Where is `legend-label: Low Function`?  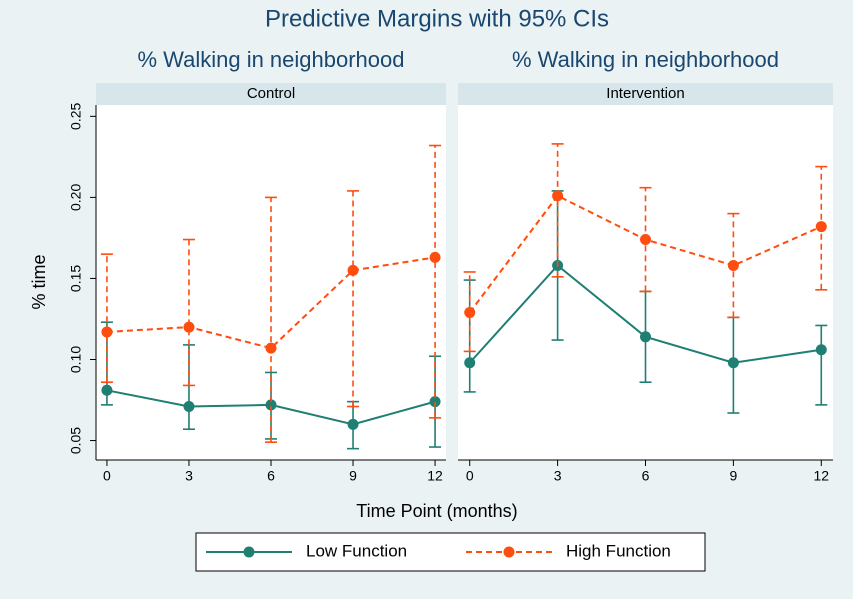
legend-label: Low Function is located at coordinates (356, 550).